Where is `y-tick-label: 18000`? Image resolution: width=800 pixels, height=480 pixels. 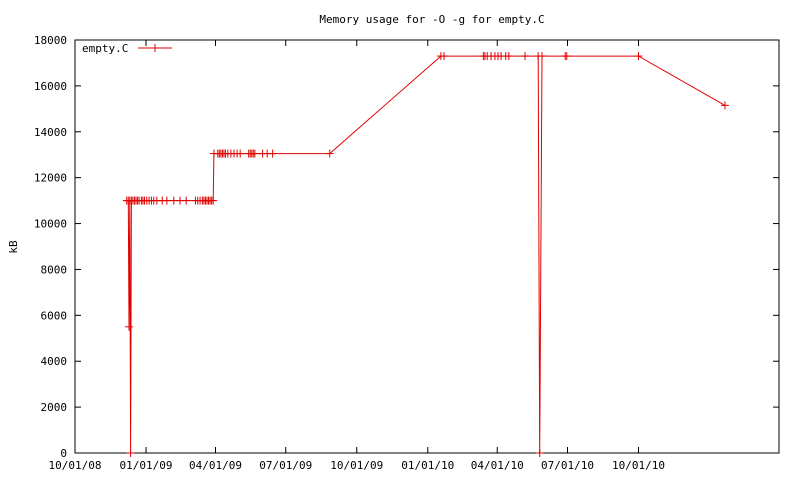
y-tick-label: 18000 is located at coordinates (50, 40).